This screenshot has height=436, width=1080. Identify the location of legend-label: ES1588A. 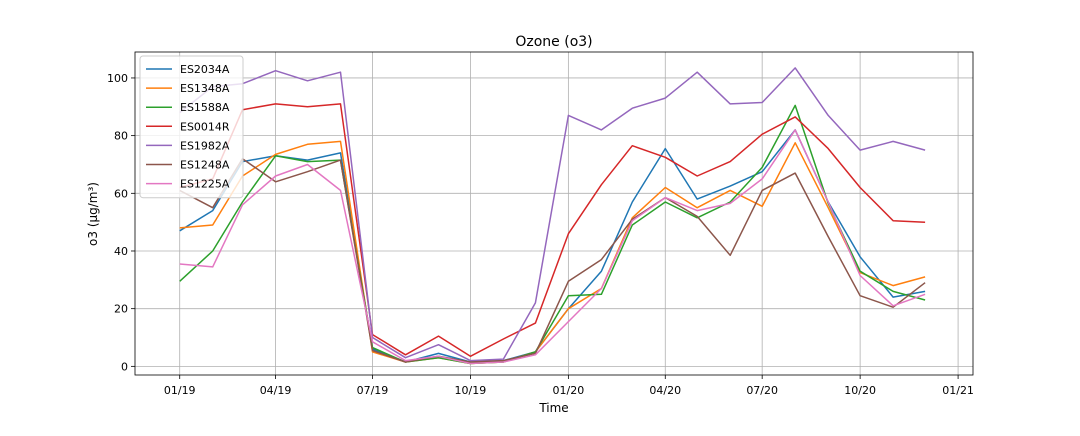
(205, 107).